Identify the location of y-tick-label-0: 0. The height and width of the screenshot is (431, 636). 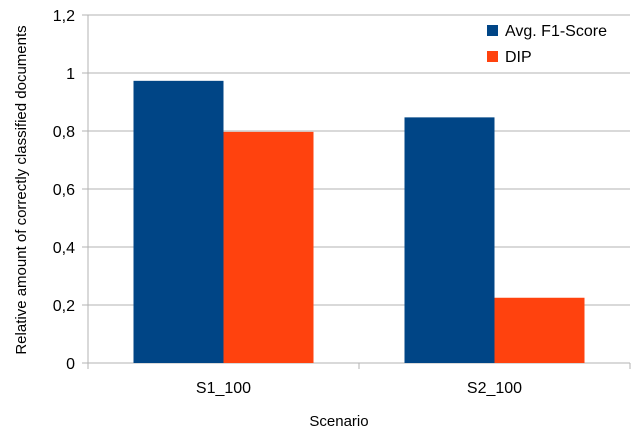
(70, 364).